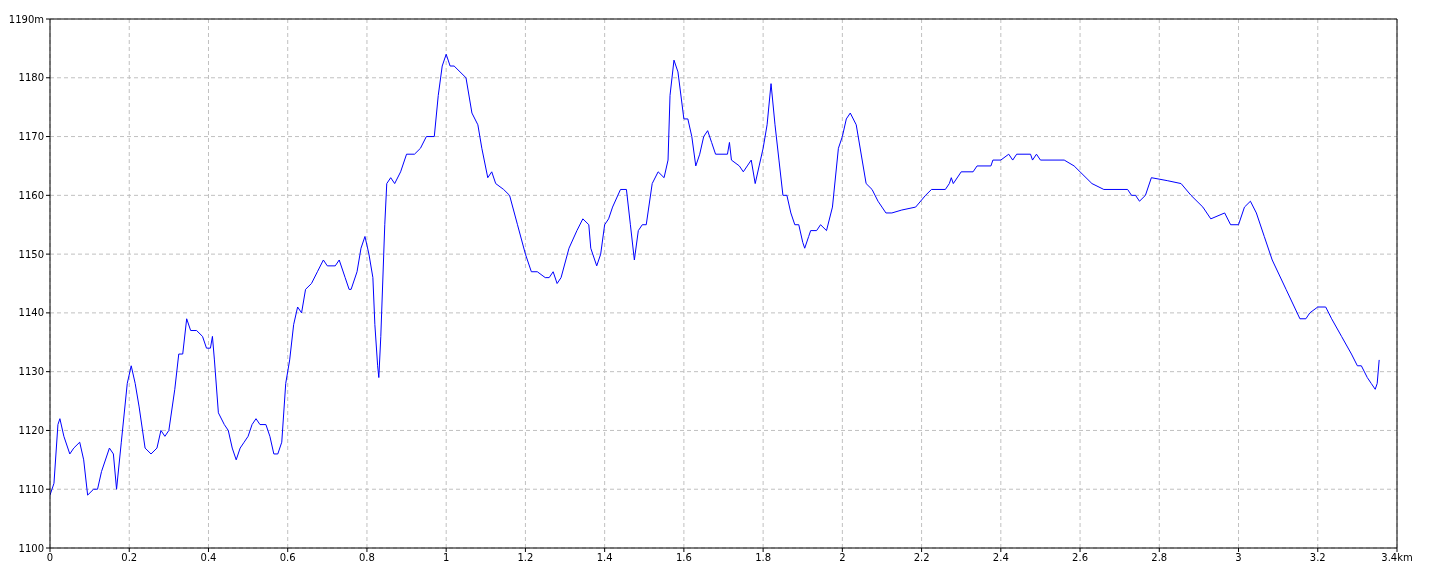 The height and width of the screenshot is (576, 1440). I want to click on y-tick-label: 1100, so click(31, 548).